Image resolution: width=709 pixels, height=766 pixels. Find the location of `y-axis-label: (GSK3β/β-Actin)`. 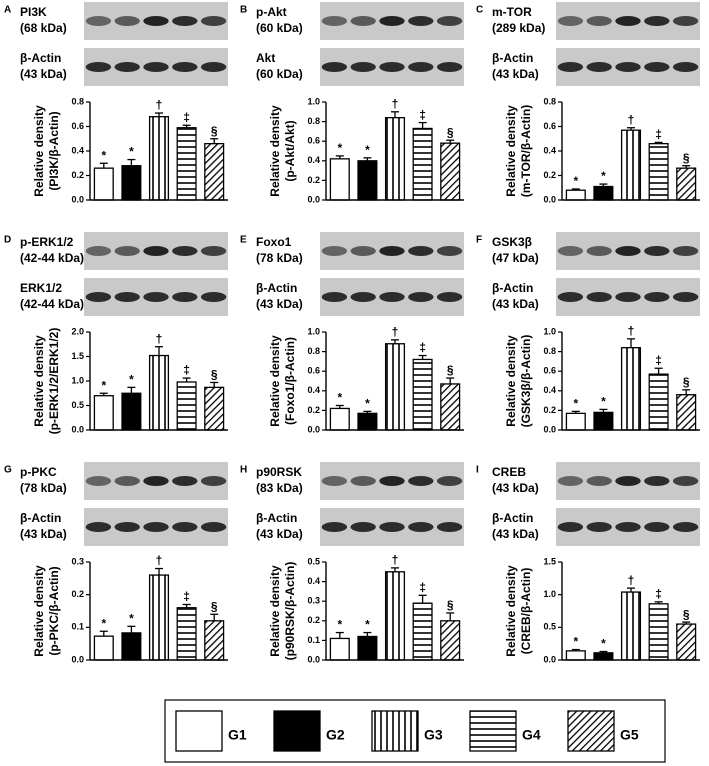

y-axis-label: (GSK3β/β-Actin) is located at coordinates (526, 381).